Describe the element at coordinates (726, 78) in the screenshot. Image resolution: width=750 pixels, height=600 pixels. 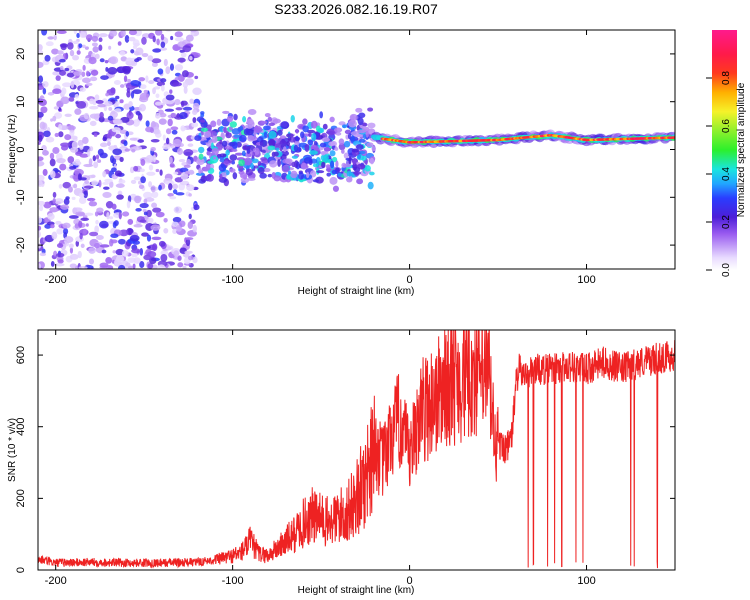
I see `colorbar-tick-label: 0.8` at that location.